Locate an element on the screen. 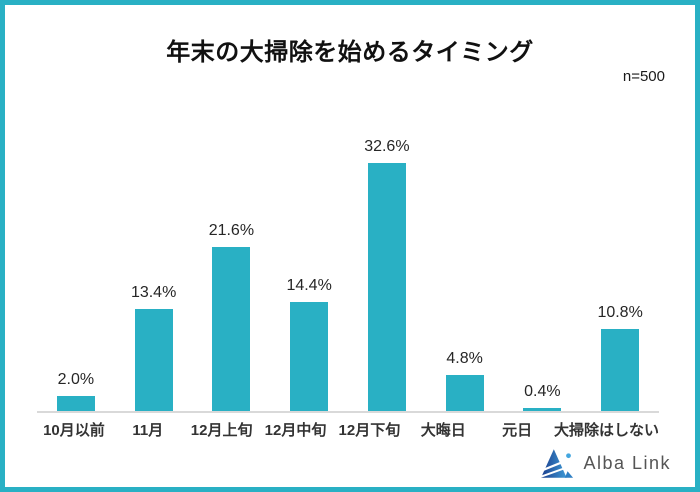 The height and width of the screenshot is (492, 700). bar-column: 21.6% is located at coordinates (232, 251).